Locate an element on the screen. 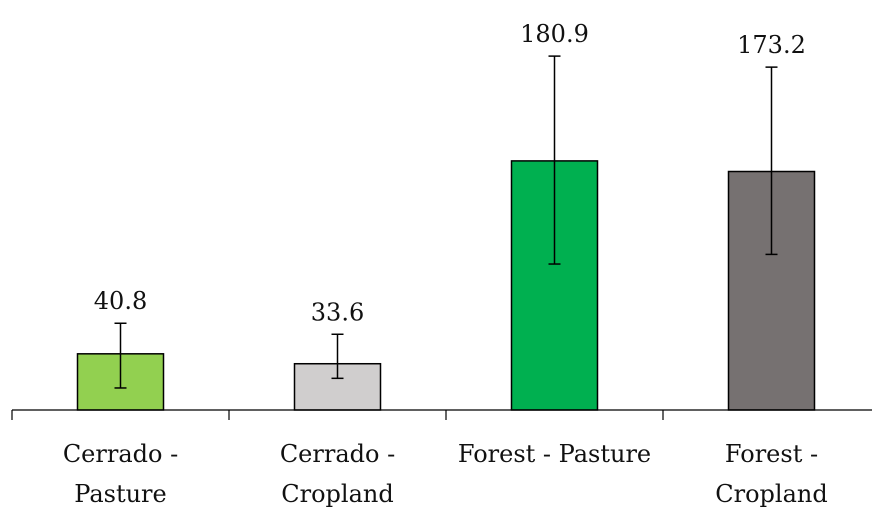  x-axis is located at coordinates (441, 414).